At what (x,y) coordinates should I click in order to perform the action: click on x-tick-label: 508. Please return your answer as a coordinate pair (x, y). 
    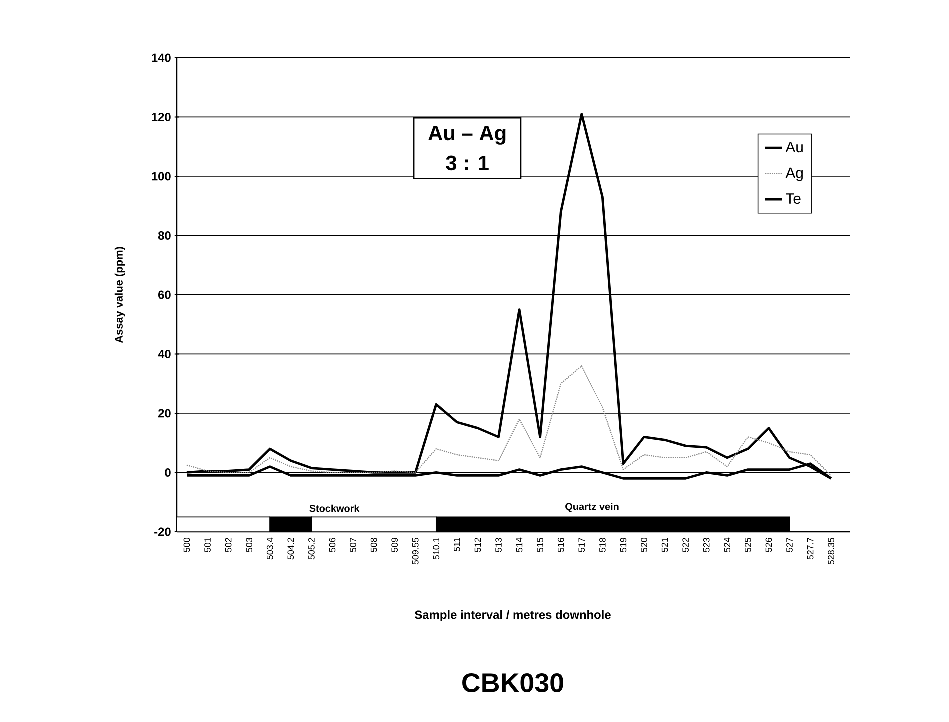
    Looking at the image, I should click on (374, 545).